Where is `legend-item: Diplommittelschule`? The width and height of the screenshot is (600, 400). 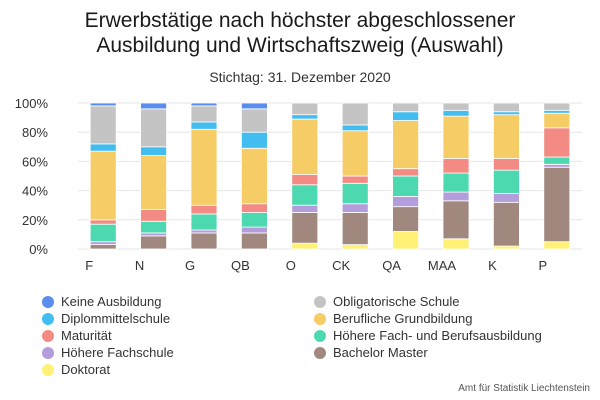
legend-item: Diplommittelschule is located at coordinates (106, 318).